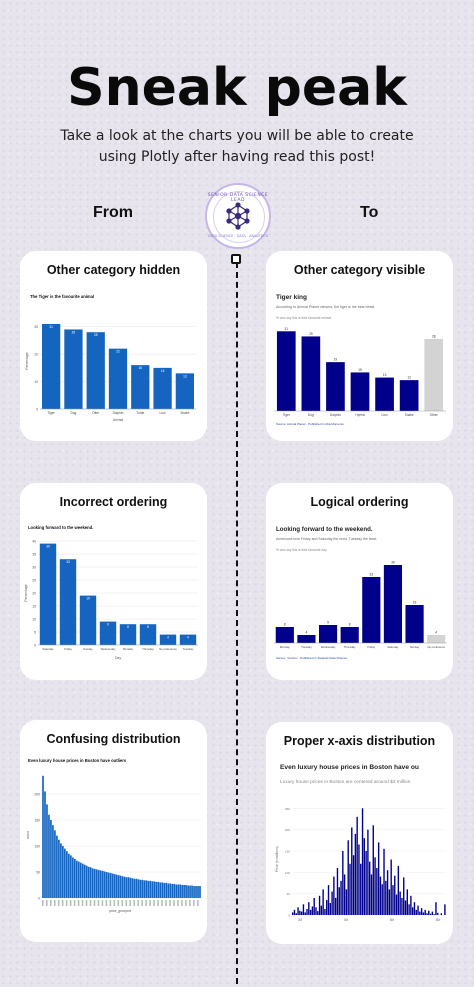 The image size is (474, 987). I want to click on y-tick-label: 40, so click(34, 542).